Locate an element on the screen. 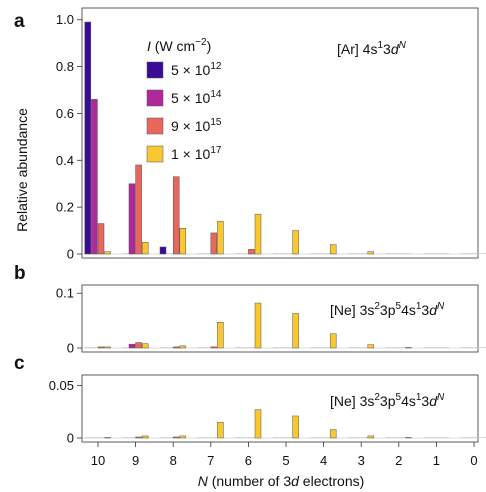 Image resolution: width=486 pixels, height=492 pixels. bar-panel-b-s2-n8 is located at coordinates (176, 347).